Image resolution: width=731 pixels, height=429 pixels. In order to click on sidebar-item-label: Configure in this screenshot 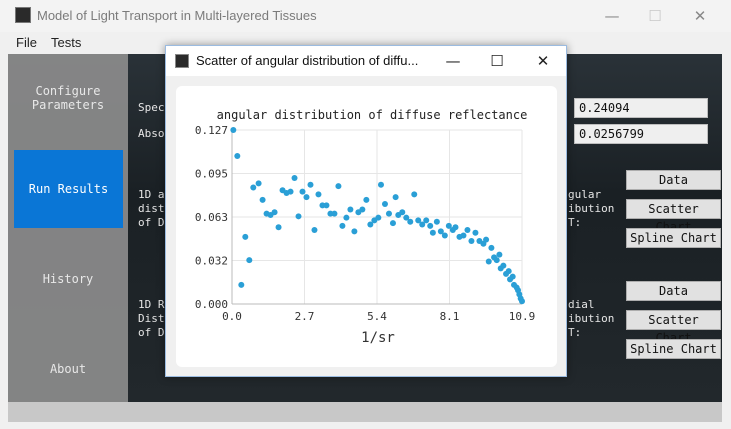, I will do `click(68, 91)`.